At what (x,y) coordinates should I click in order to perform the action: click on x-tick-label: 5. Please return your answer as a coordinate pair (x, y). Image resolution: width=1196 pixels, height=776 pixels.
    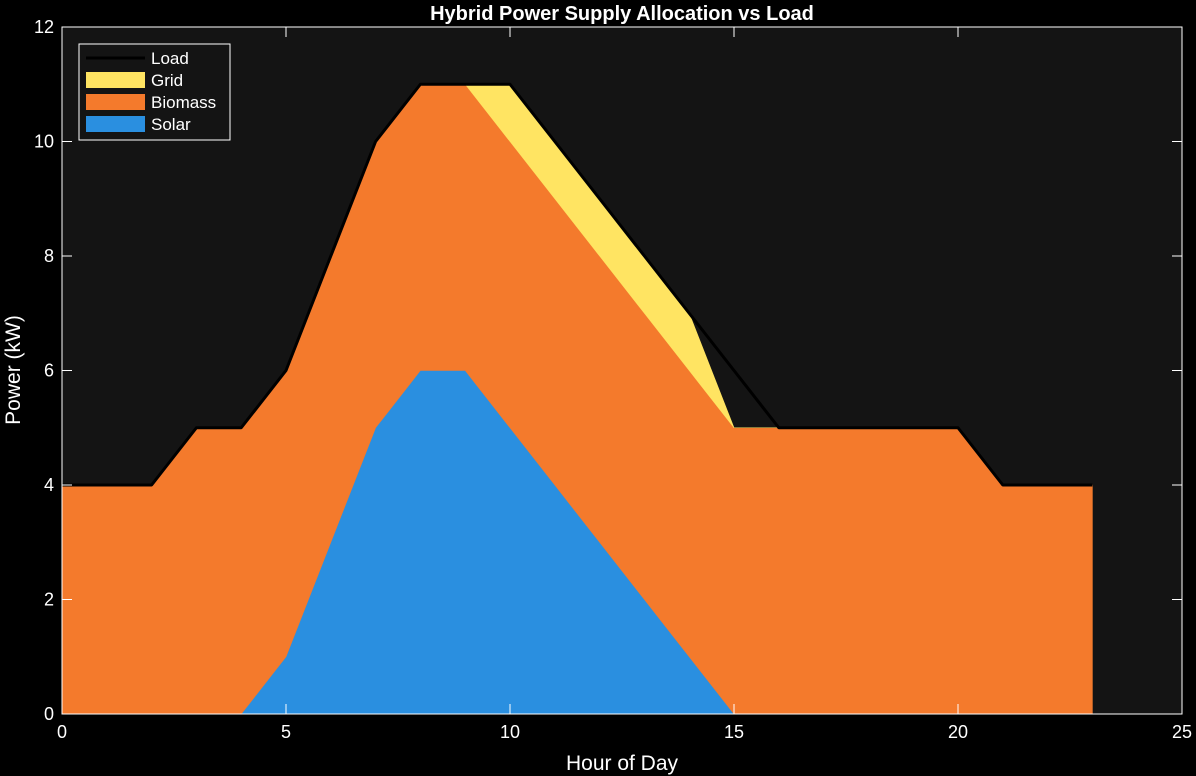
    Looking at the image, I should click on (286, 732).